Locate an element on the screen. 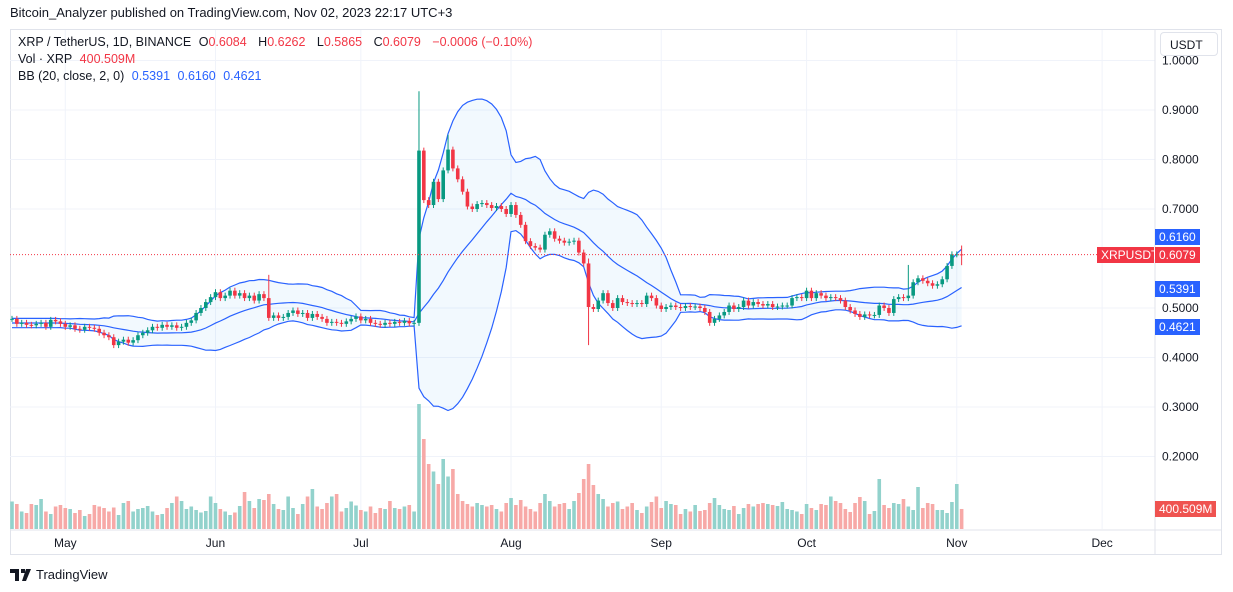 This screenshot has height=592, width=1233. volume-legend: Vol · XRP 400.509M is located at coordinates (78, 59).